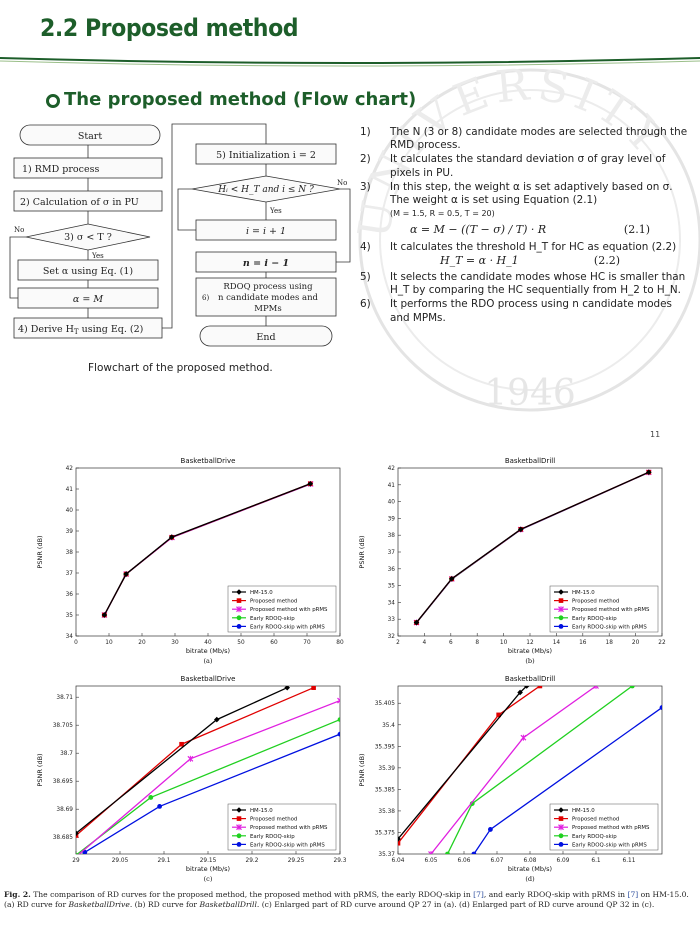 The height and width of the screenshot is (933, 700). I want to click on x-tick-label: 30, so click(175, 643).